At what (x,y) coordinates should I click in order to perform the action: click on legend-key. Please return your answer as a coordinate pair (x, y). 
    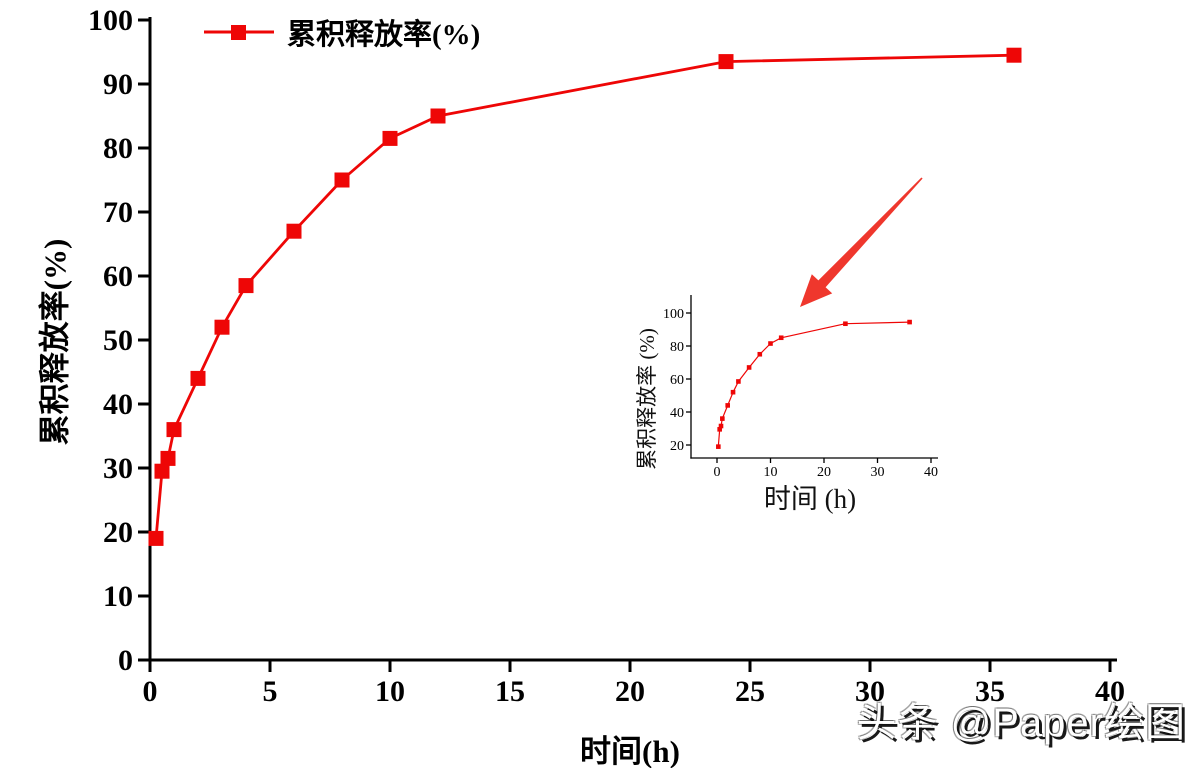
    Looking at the image, I should click on (239, 32).